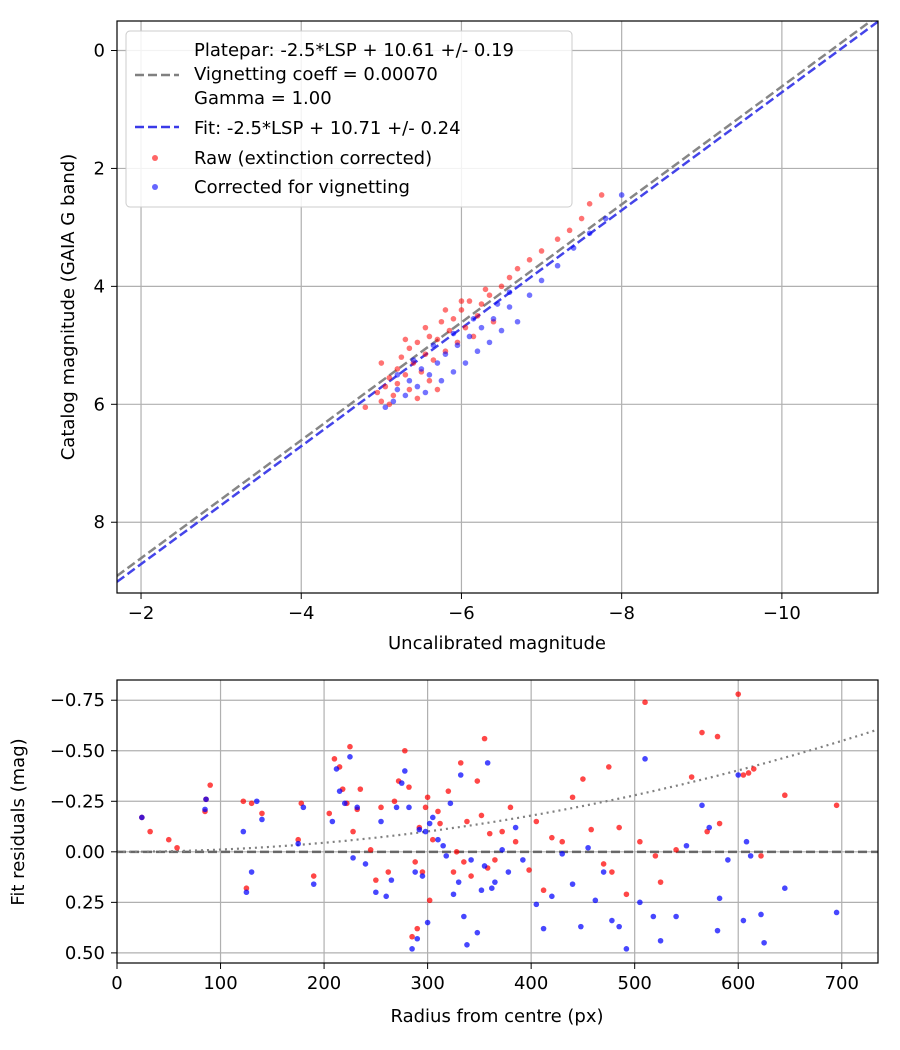 The image size is (900, 1050). What do you see at coordinates (116, 983) in the screenshot?
I see `x-tick-label: 0` at bounding box center [116, 983].